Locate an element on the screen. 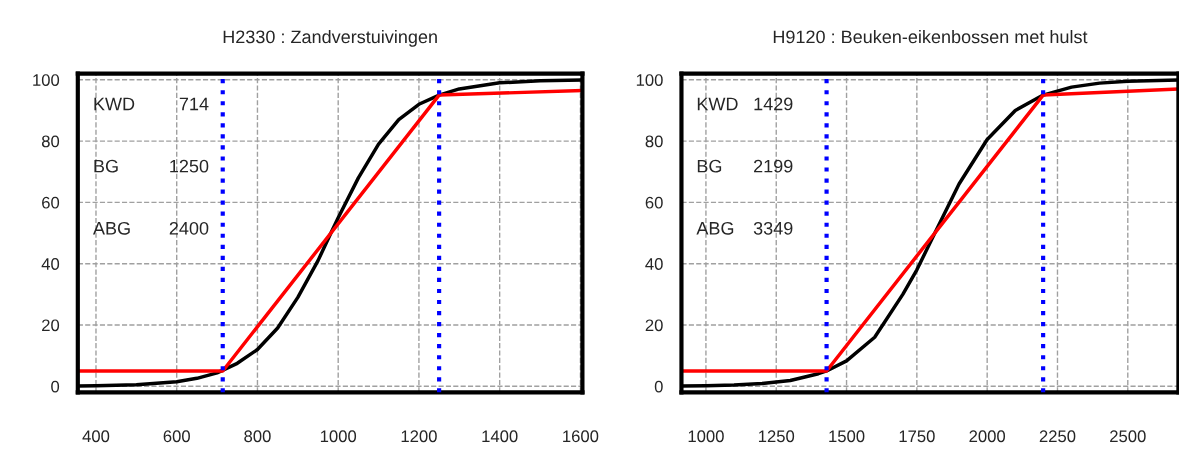 The height and width of the screenshot is (449, 1179). x-tick-label: 2500 is located at coordinates (1128, 436).